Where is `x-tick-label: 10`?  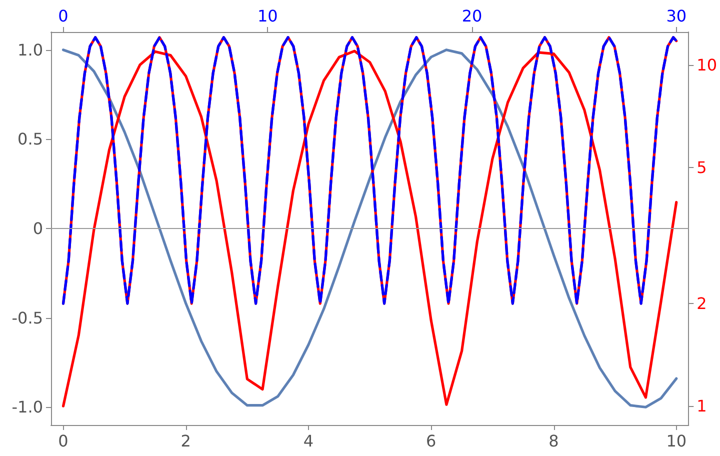
x-tick-label: 10 is located at coordinates (676, 441).